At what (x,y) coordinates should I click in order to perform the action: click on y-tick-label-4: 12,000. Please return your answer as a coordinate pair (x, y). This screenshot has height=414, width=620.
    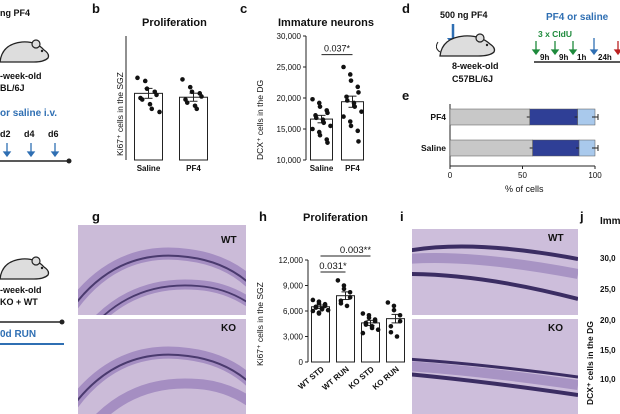
    Looking at the image, I should click on (291, 260).